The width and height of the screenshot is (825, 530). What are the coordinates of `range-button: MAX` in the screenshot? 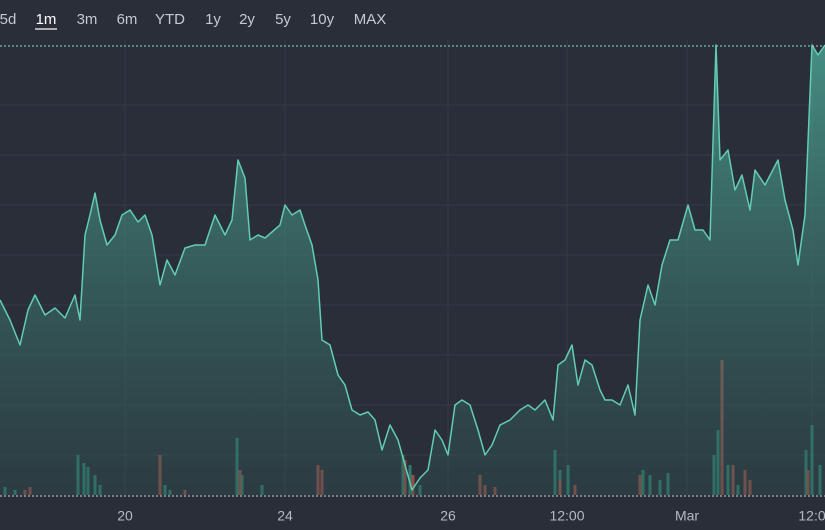 It's located at (370, 19).